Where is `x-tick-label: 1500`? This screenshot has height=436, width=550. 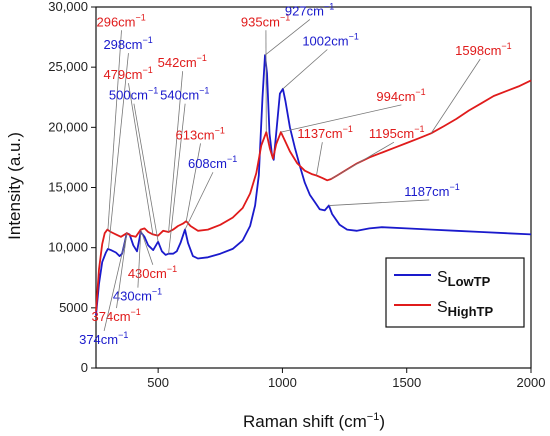 x-tick-label: 1500 is located at coordinates (406, 382).